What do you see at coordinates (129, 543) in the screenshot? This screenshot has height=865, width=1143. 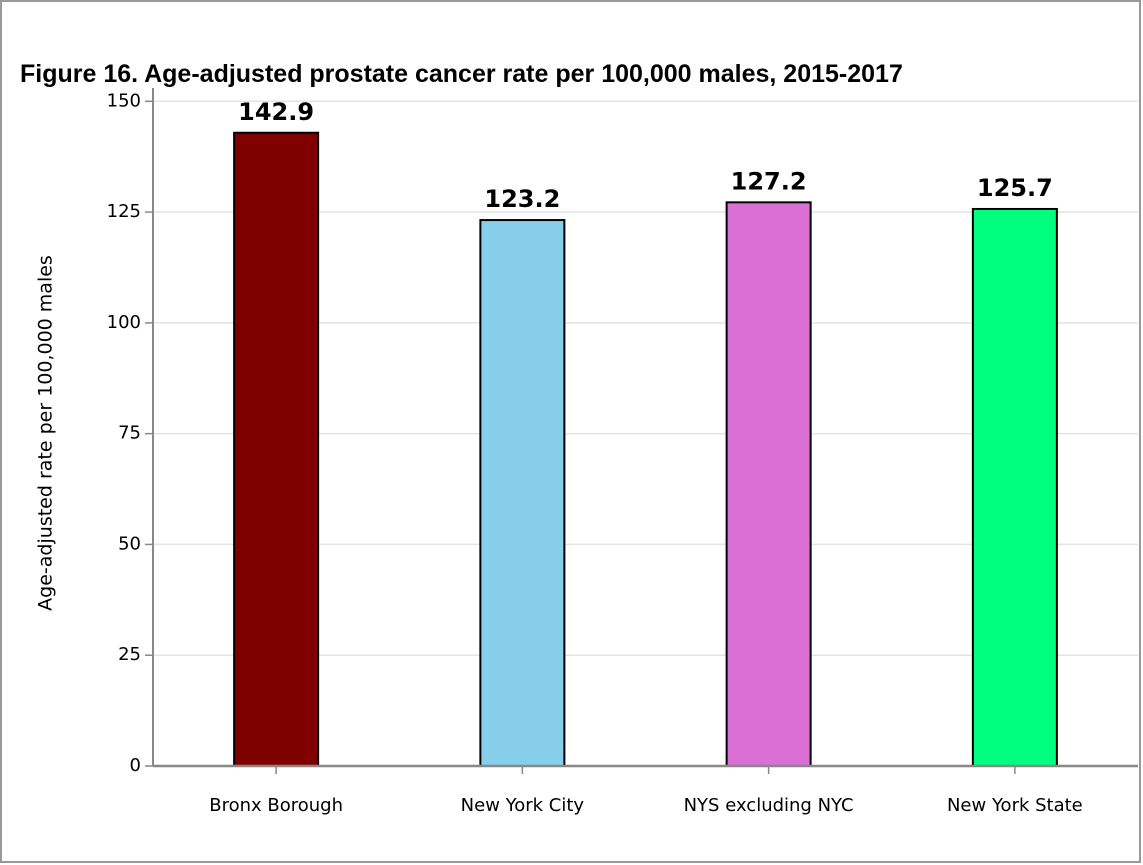 I see `y-tick-label: 50` at bounding box center [129, 543].